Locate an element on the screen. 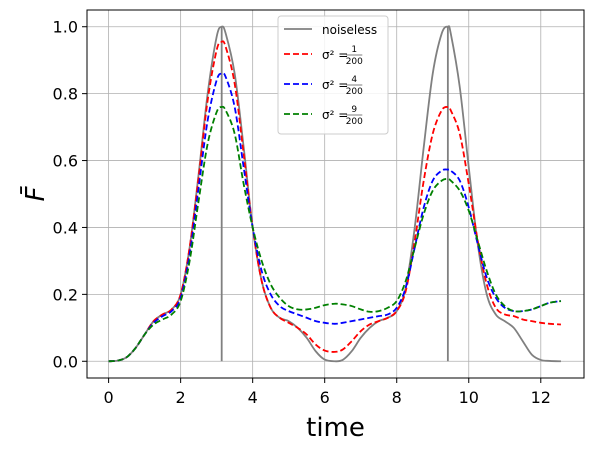  y-tick-label-5: 1.0 is located at coordinates (65, 27).